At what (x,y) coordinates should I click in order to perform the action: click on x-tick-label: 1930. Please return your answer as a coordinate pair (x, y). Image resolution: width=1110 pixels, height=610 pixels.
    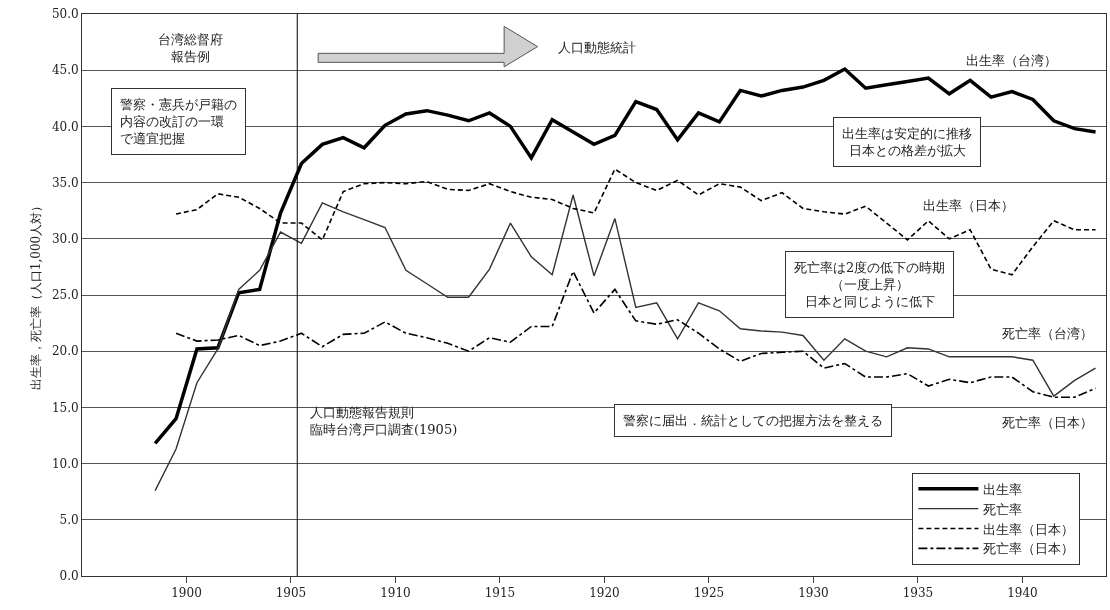
    Looking at the image, I should click on (813, 593).